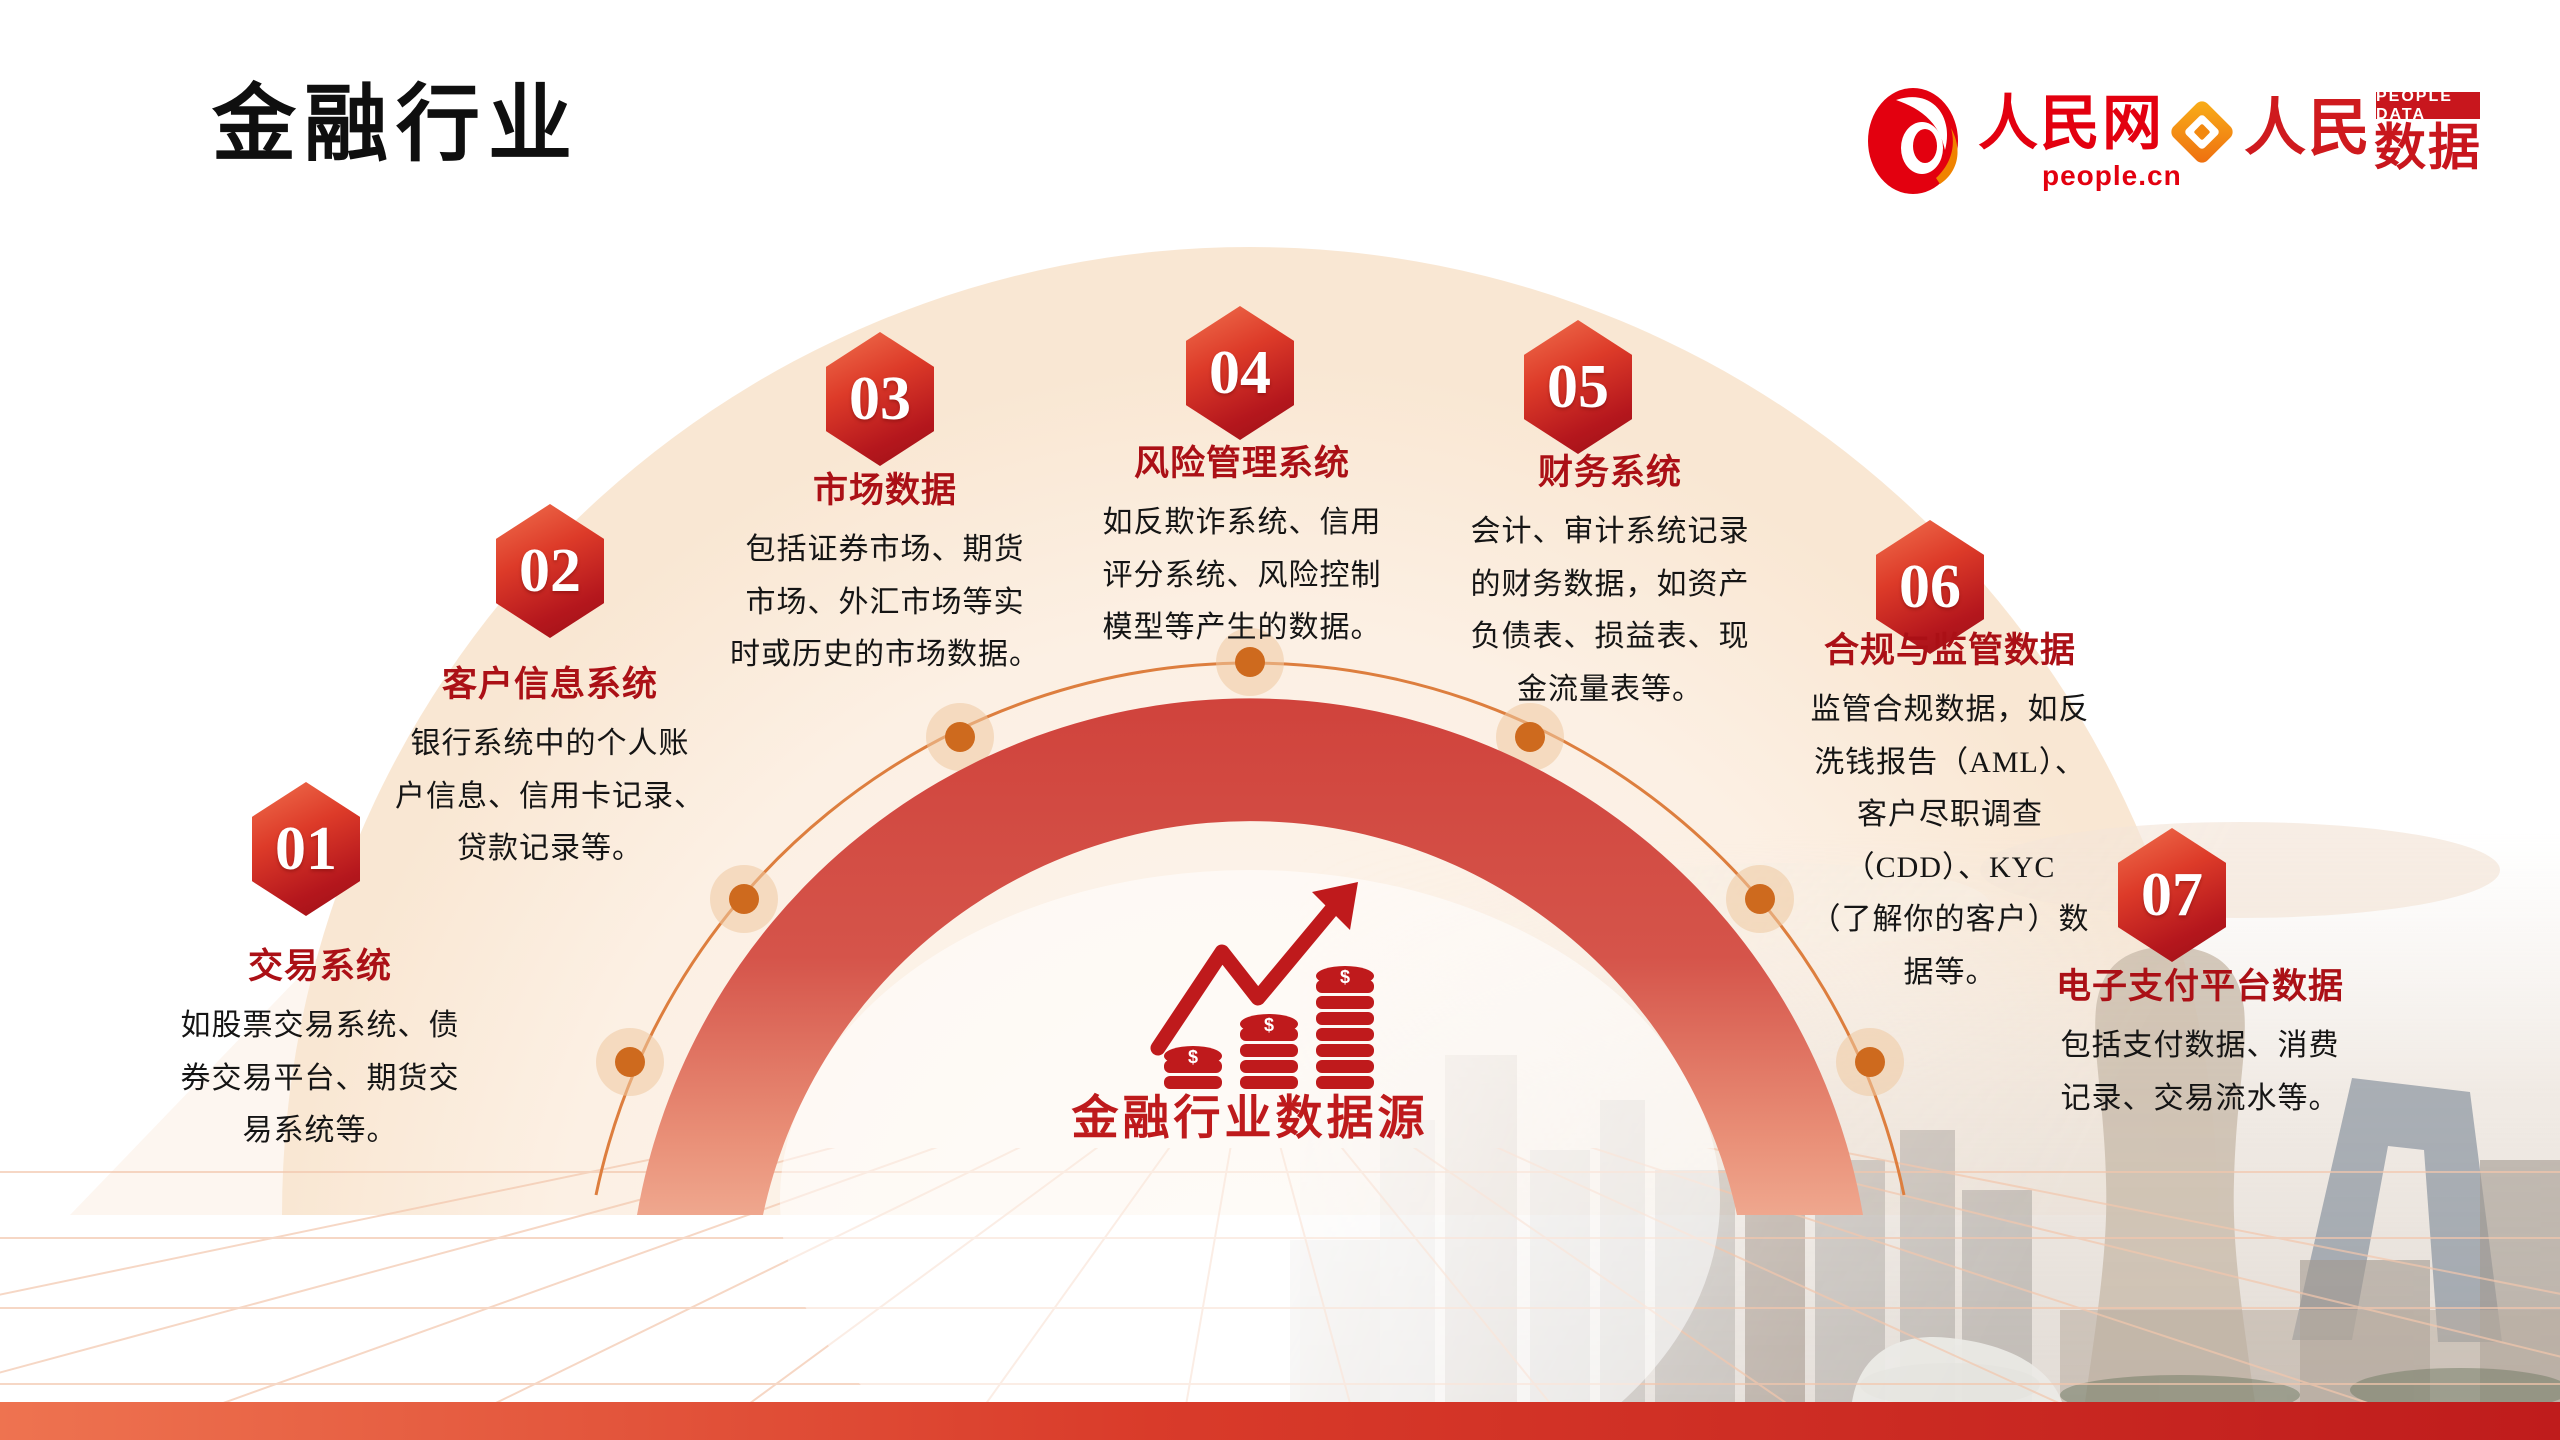 The width and height of the screenshot is (2560, 1440). What do you see at coordinates (306, 849) in the screenshot?
I see `badge-01-number: 01` at bounding box center [306, 849].